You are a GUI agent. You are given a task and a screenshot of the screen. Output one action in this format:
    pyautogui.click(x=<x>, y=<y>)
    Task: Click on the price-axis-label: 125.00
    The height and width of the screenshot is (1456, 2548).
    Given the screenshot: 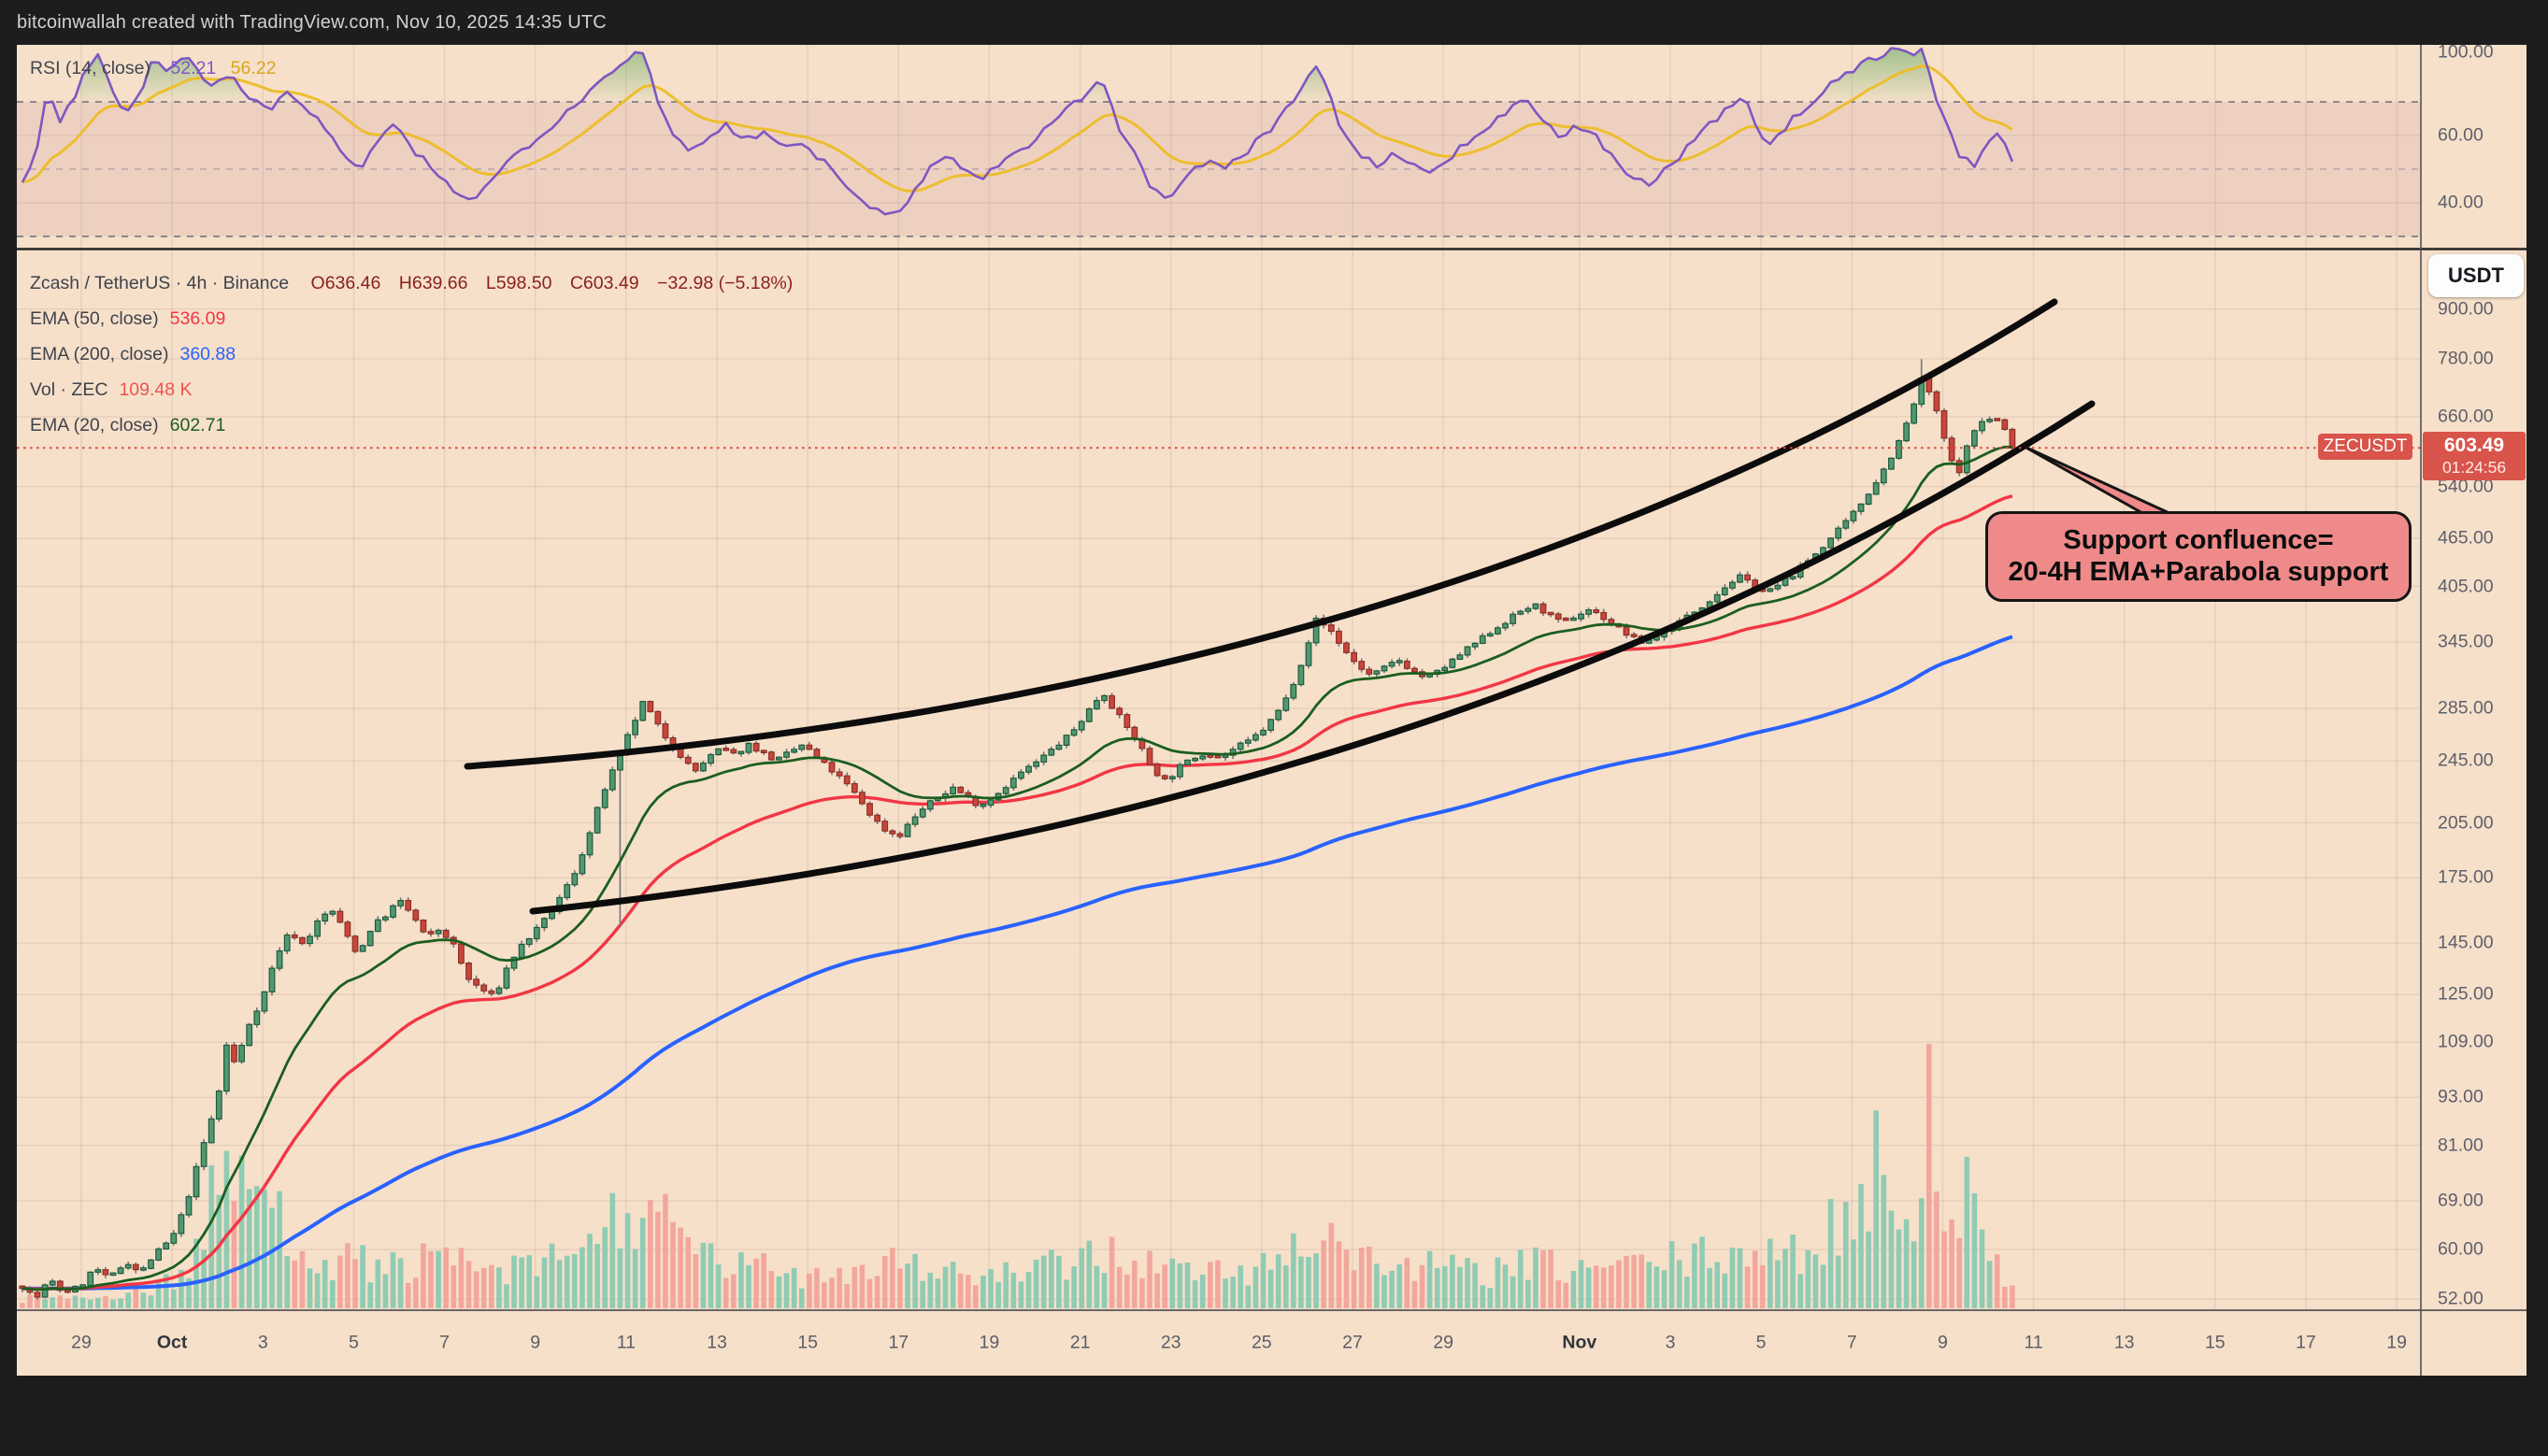 What is the action you would take?
    pyautogui.click(x=2466, y=994)
    